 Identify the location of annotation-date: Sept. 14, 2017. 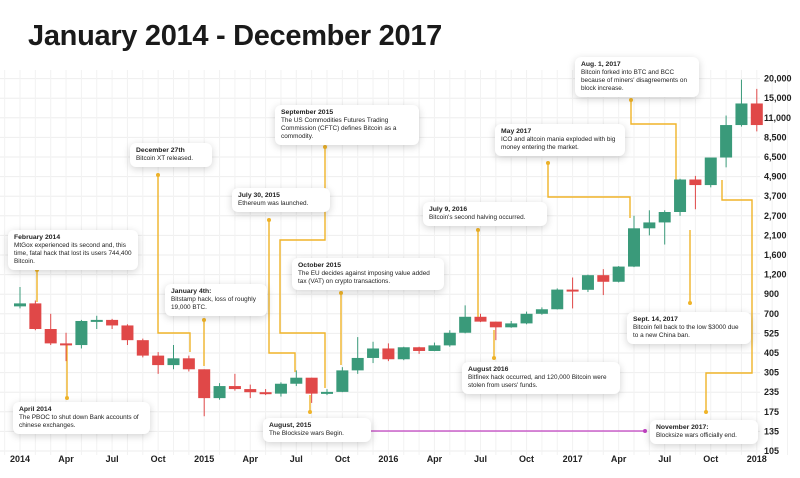
(655, 319).